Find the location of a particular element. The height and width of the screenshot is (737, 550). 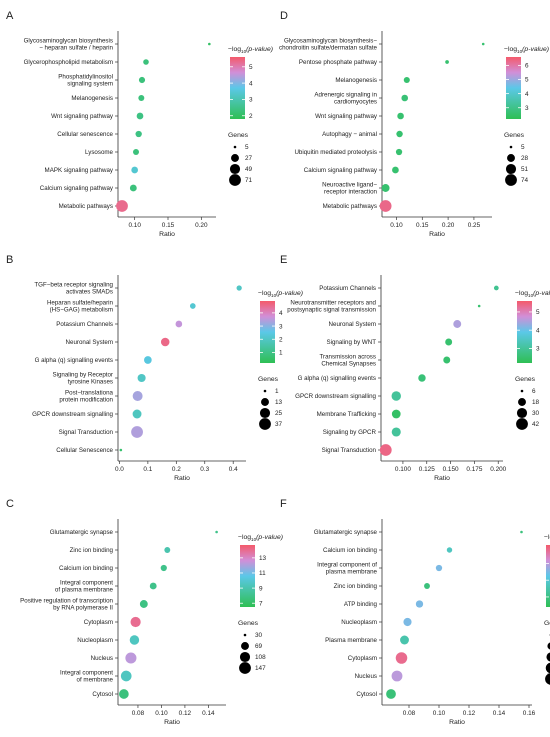

category-label-line: Glycerophospholipid metabolism is located at coordinates (68, 62).